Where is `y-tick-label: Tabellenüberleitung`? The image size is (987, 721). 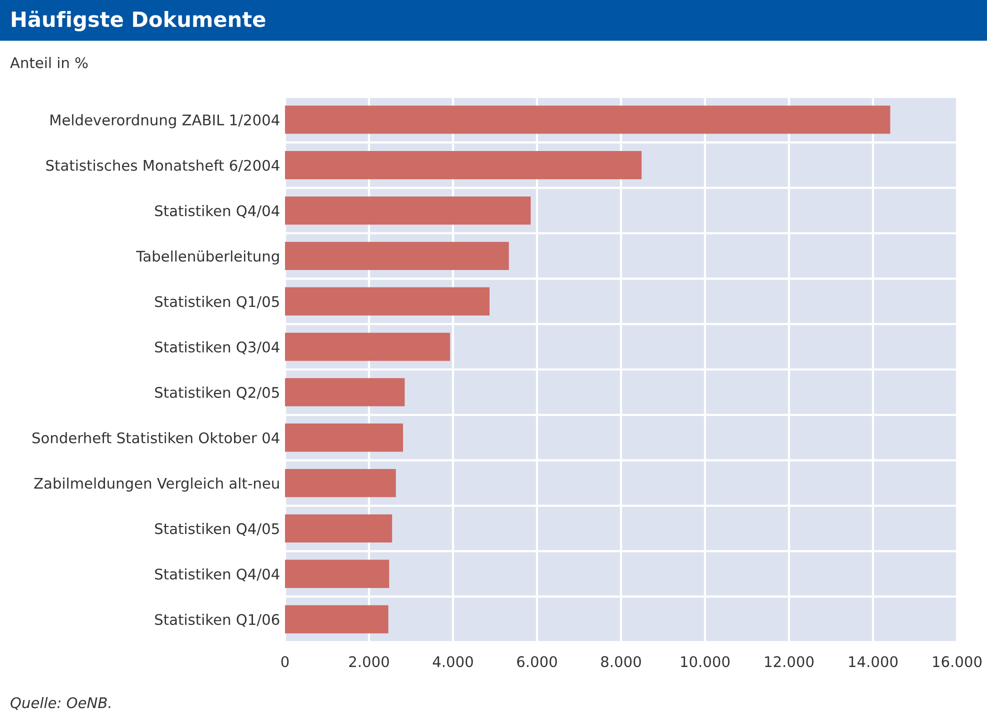
y-tick-label: Tabellenüberleitung is located at coordinates (207, 257).